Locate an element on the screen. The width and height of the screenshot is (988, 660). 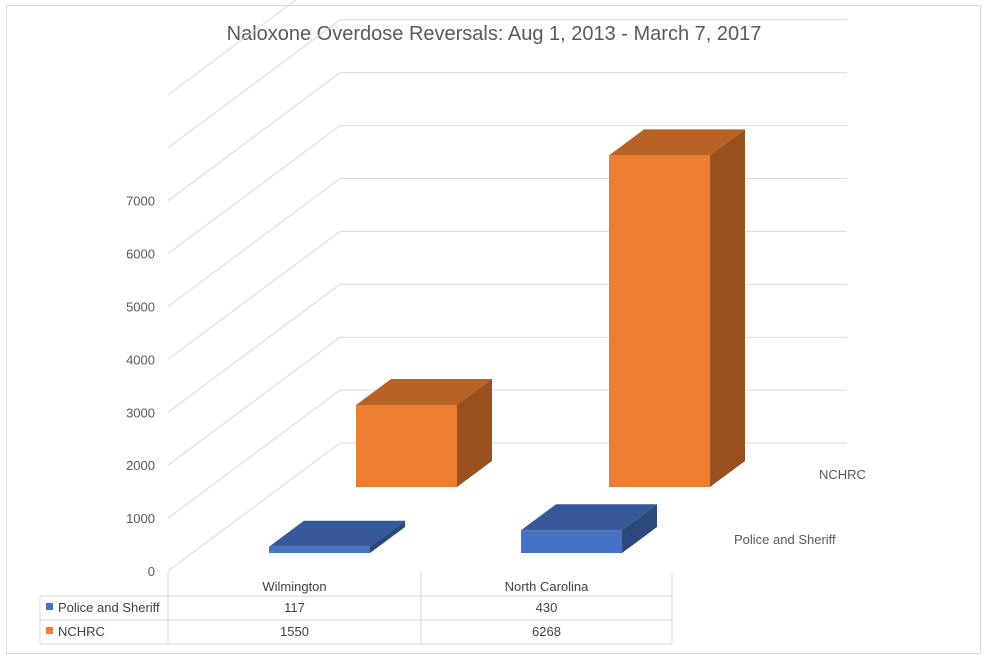
series-axis-label: NCHRC is located at coordinates (842, 474).